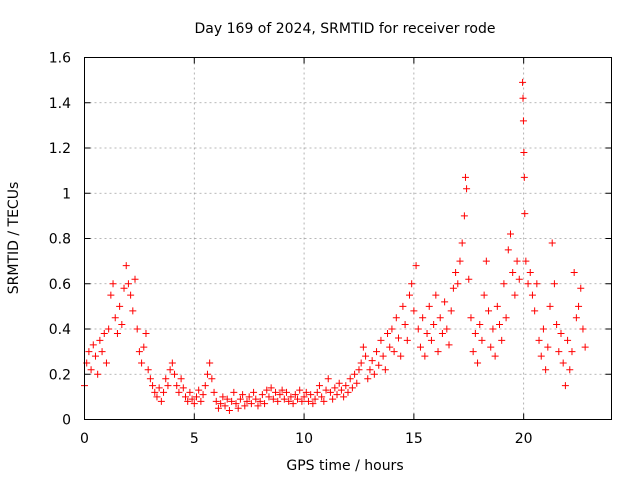  I want to click on y-tick-label: 0, so click(66, 421).